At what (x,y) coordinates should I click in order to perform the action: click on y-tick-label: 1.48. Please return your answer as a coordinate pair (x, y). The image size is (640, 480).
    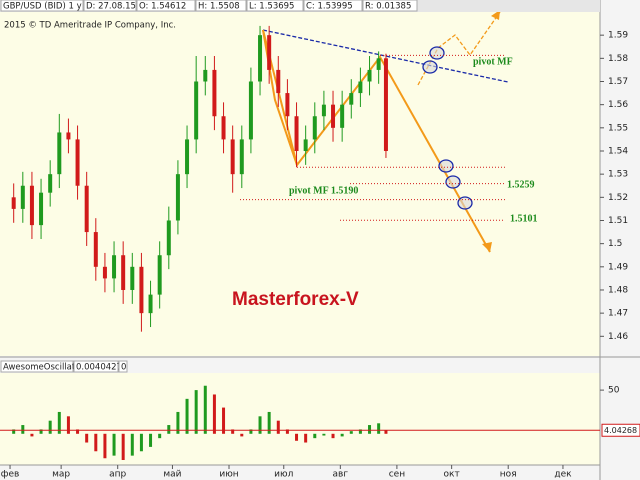
    Looking at the image, I should click on (618, 290).